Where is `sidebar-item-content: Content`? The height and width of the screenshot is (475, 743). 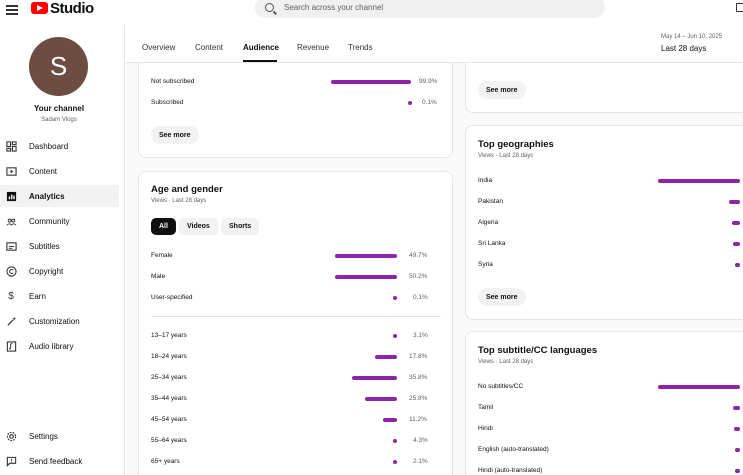 sidebar-item-content: Content is located at coordinates (59, 171).